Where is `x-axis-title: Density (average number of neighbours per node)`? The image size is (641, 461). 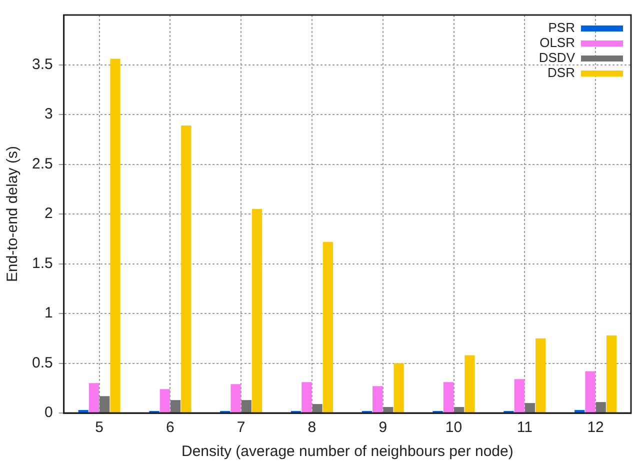
x-axis-title: Density (average number of neighbours per node) is located at coordinates (347, 451).